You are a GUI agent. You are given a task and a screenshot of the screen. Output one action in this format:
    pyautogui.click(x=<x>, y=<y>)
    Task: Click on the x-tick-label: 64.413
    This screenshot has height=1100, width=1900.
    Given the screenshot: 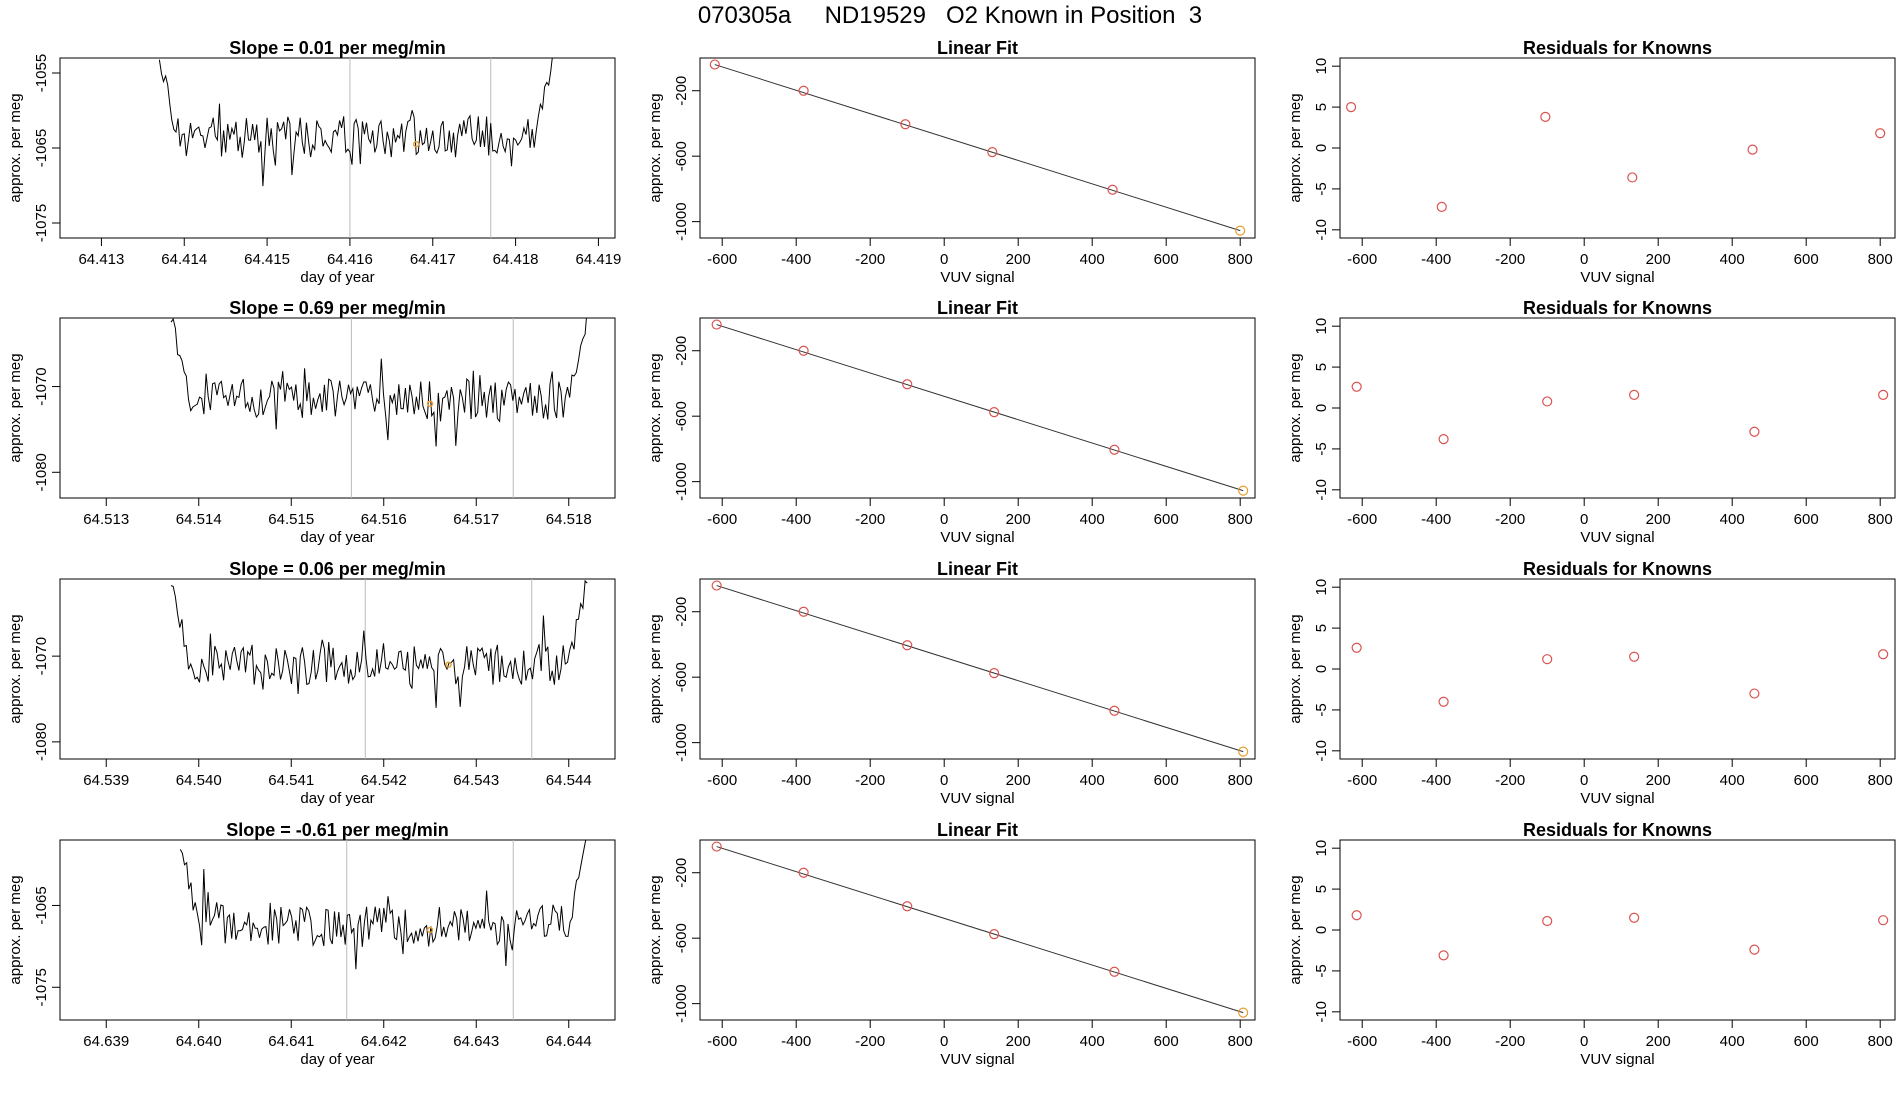 What is the action you would take?
    pyautogui.click(x=101, y=259)
    